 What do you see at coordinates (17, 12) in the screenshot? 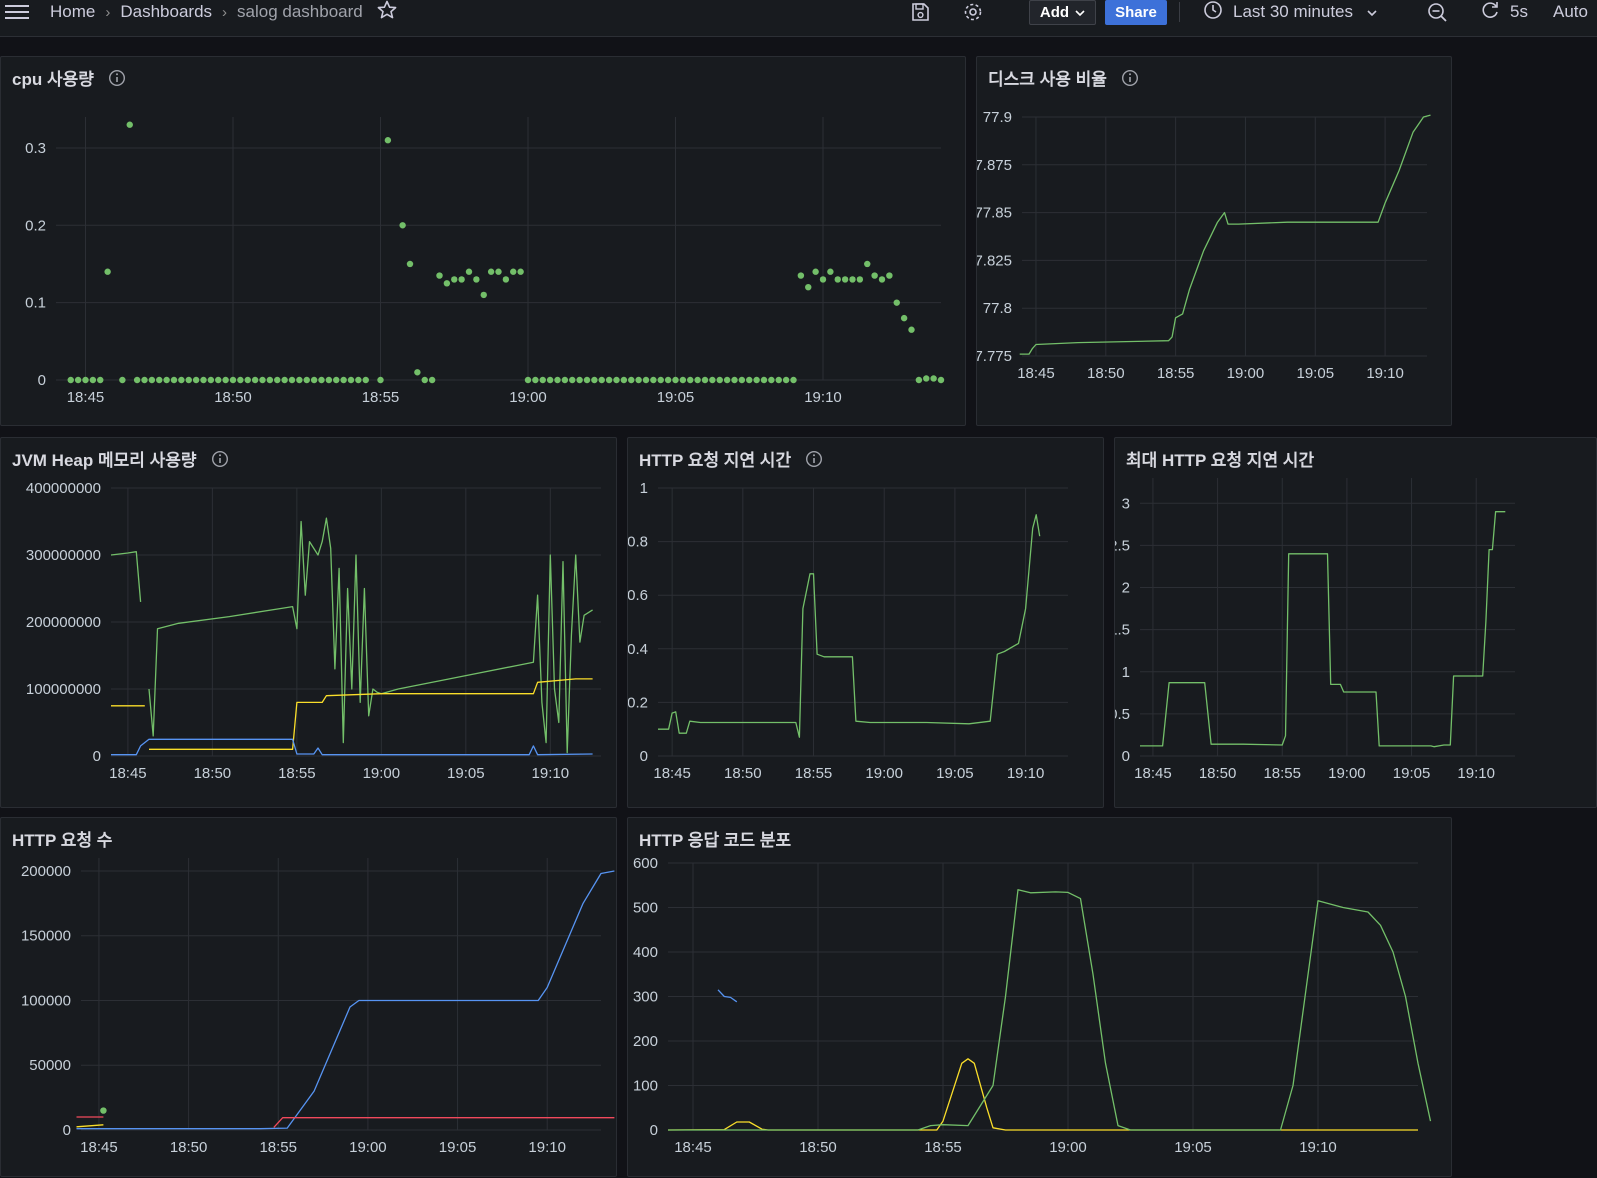
I see `menu-icon` at bounding box center [17, 12].